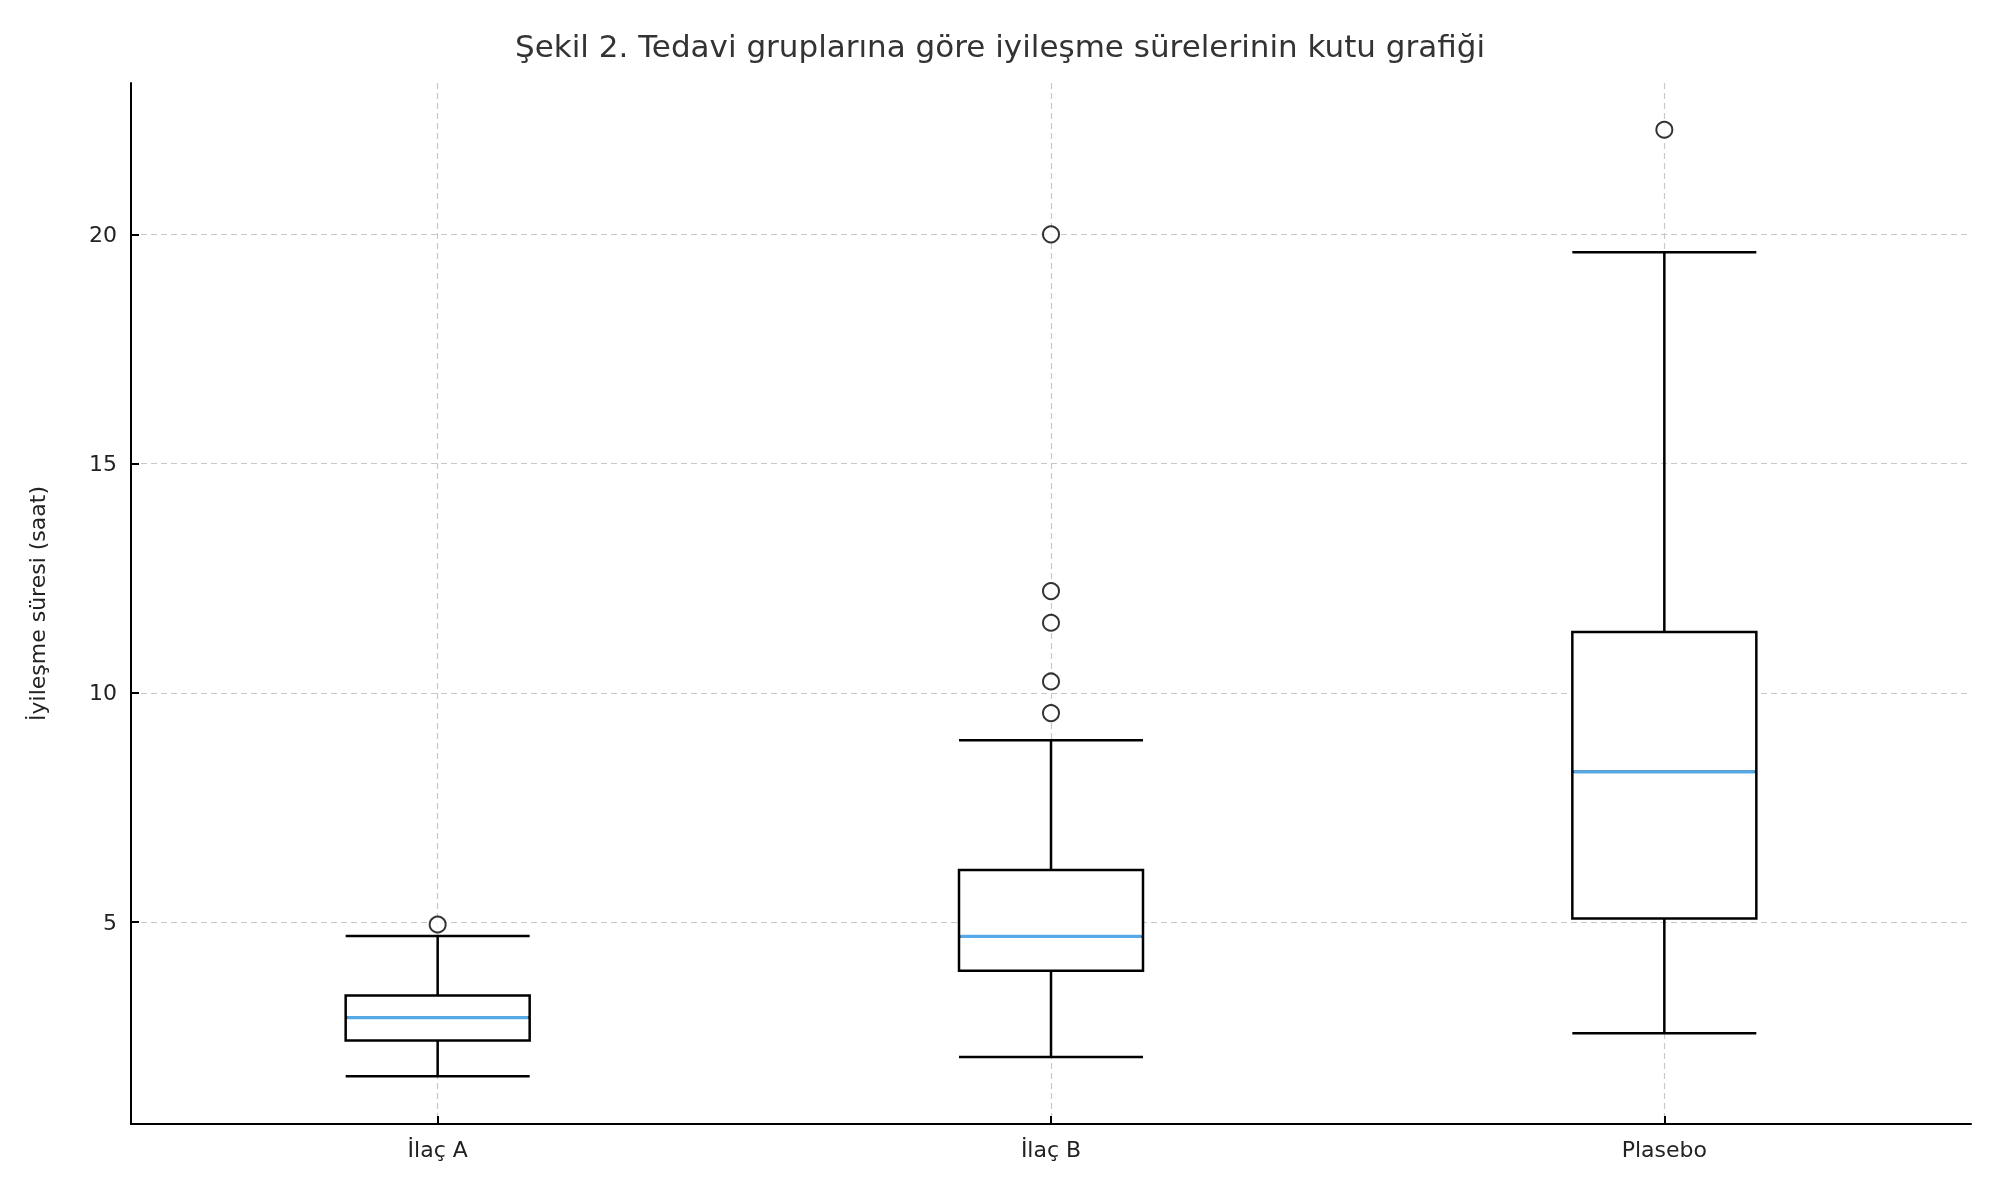 This screenshot has height=1200, width=2000. I want to click on x-tick-label: İlaç B, so click(1051, 1149).